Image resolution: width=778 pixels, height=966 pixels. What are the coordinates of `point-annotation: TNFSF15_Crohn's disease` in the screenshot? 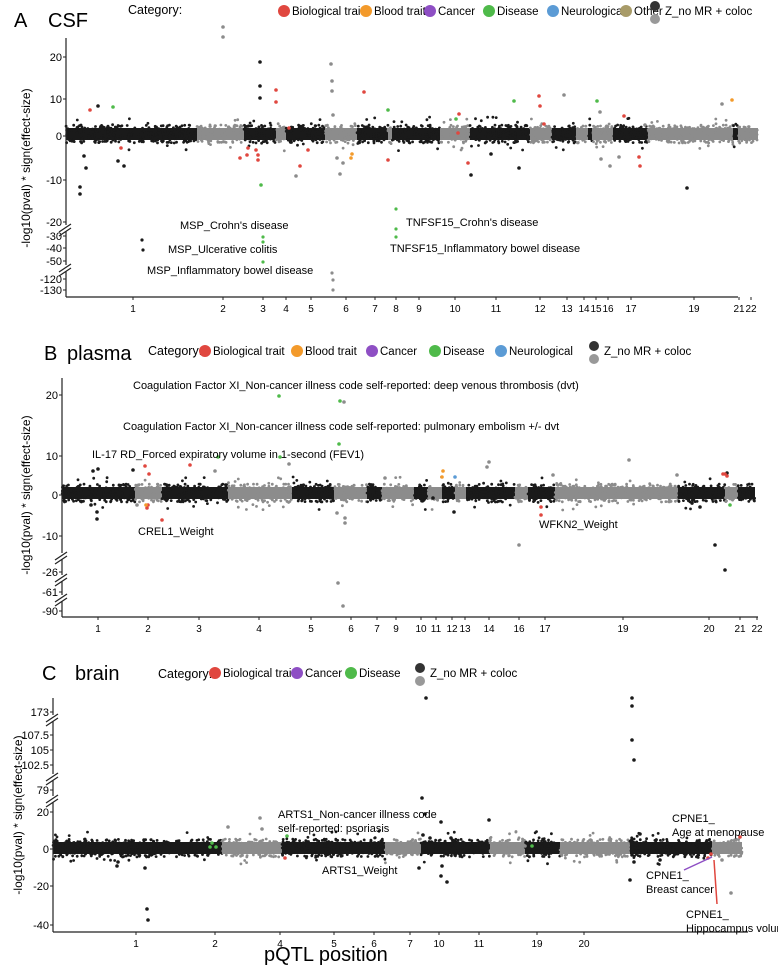 It's located at (472, 223).